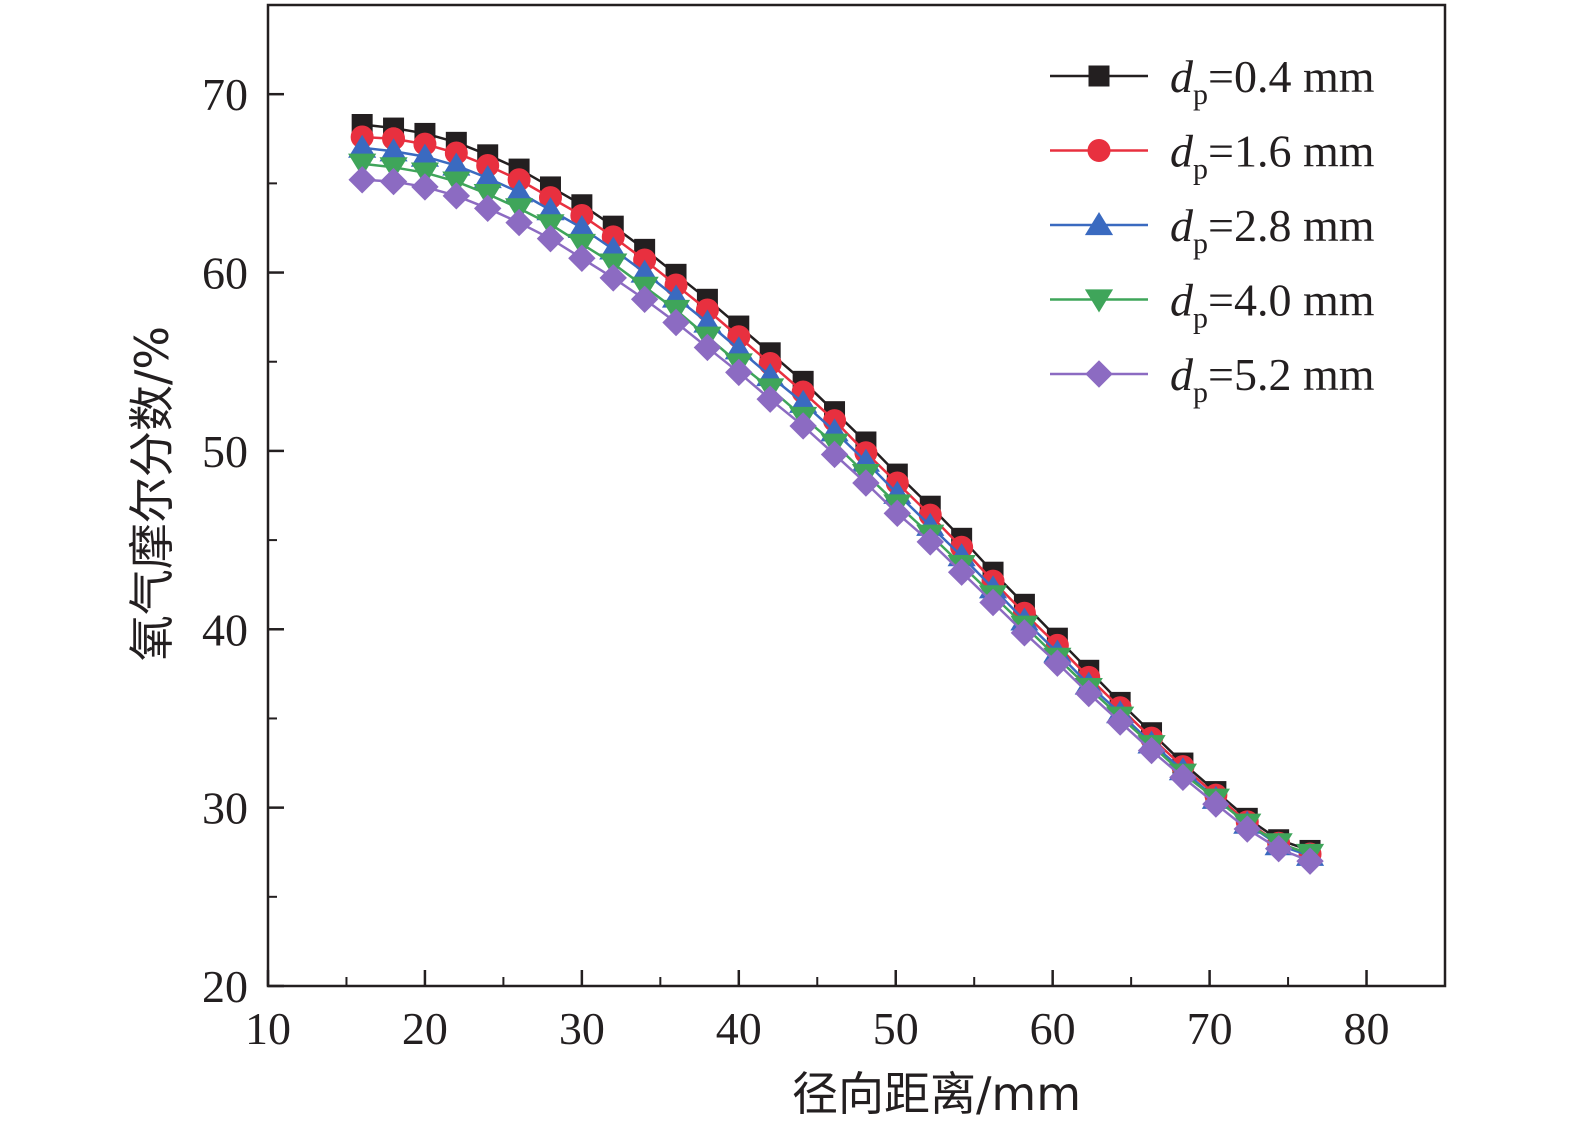  I want to click on x-tick-label: 20, so click(425, 1028).